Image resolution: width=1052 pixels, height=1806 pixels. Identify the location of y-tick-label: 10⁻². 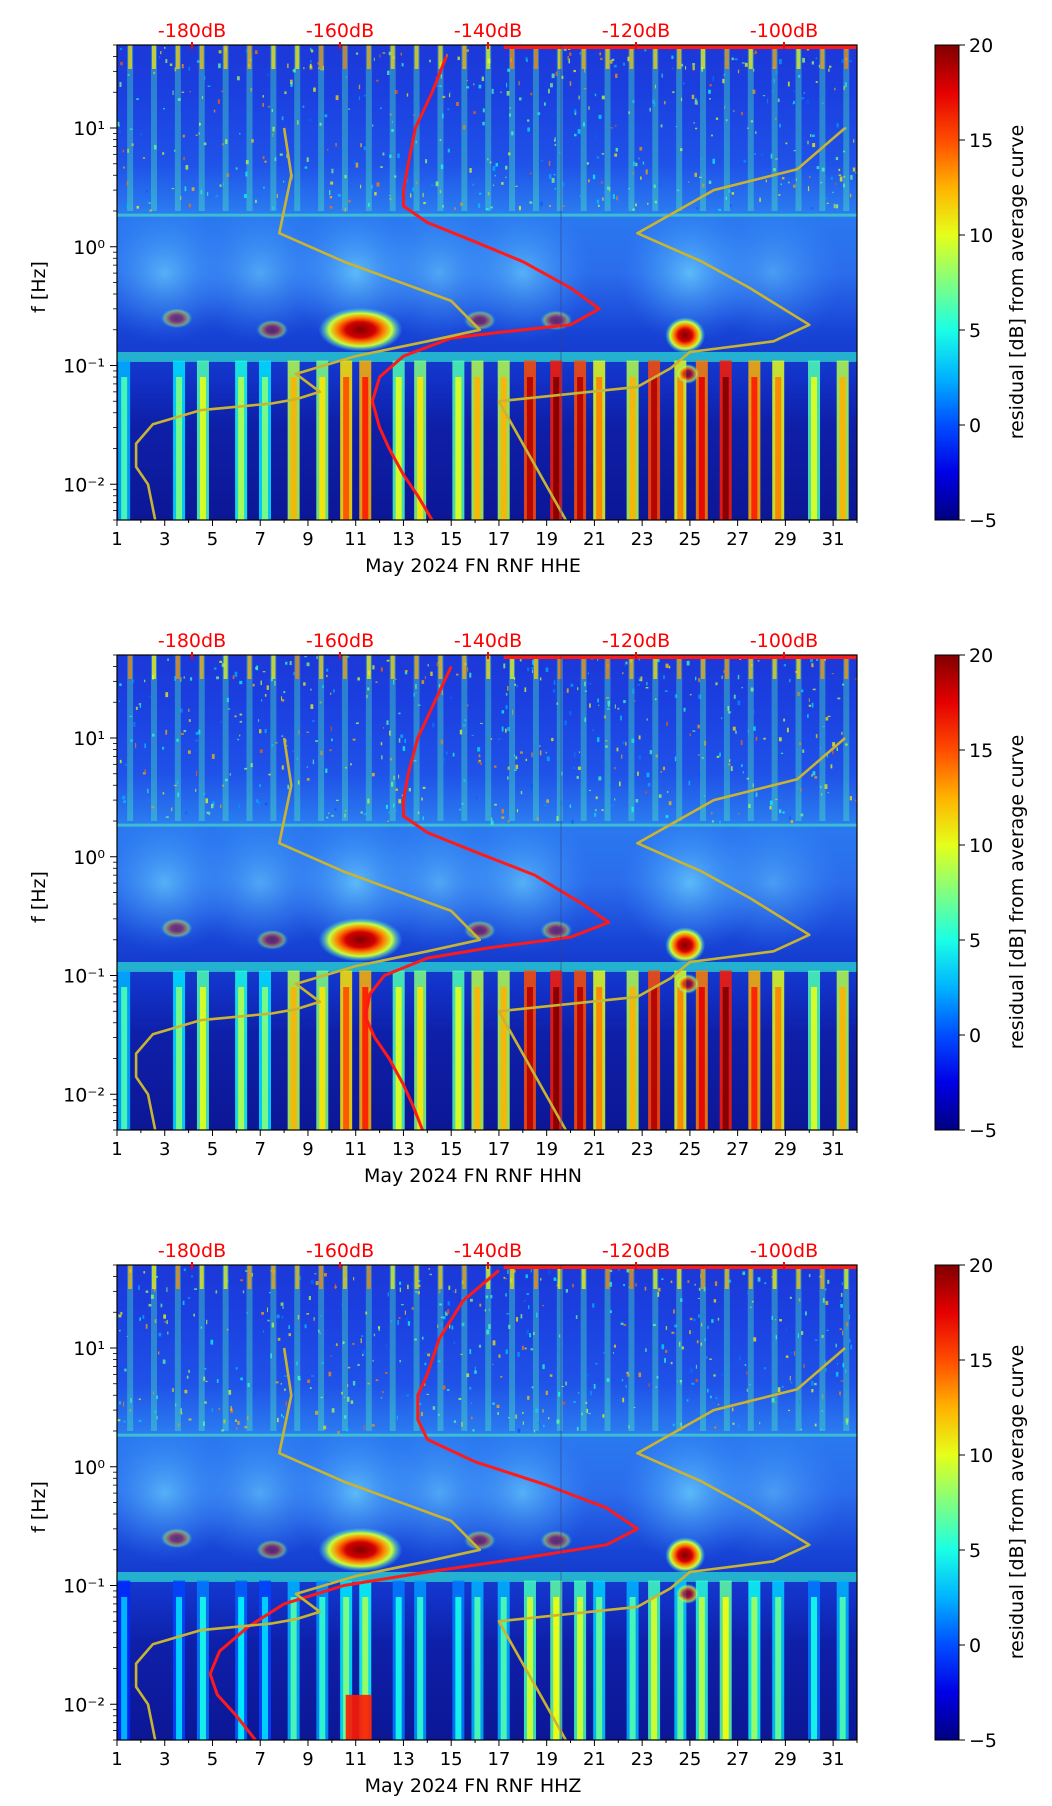
(84, 485).